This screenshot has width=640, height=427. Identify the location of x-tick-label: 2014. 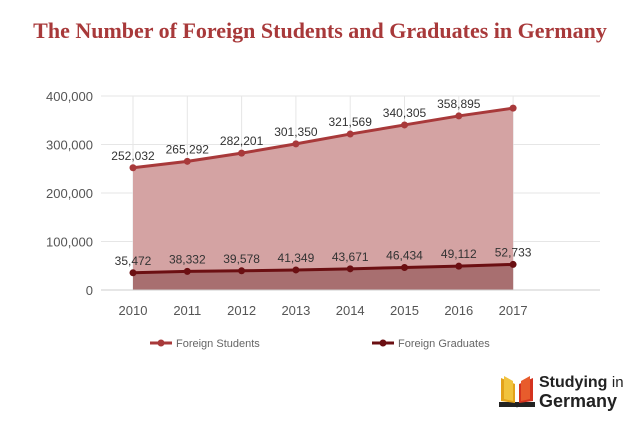
(350, 310).